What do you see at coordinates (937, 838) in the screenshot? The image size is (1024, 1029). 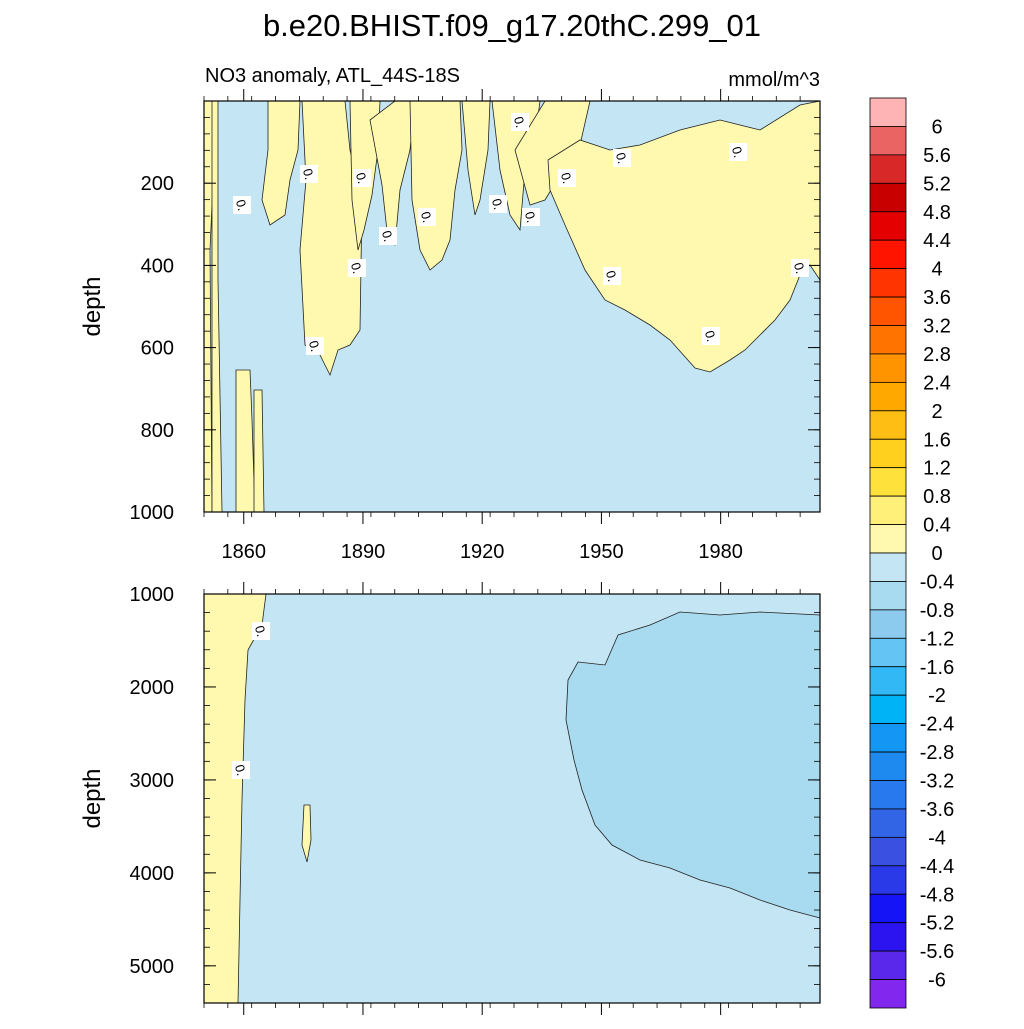 I see `colorbar-label: -4` at bounding box center [937, 838].